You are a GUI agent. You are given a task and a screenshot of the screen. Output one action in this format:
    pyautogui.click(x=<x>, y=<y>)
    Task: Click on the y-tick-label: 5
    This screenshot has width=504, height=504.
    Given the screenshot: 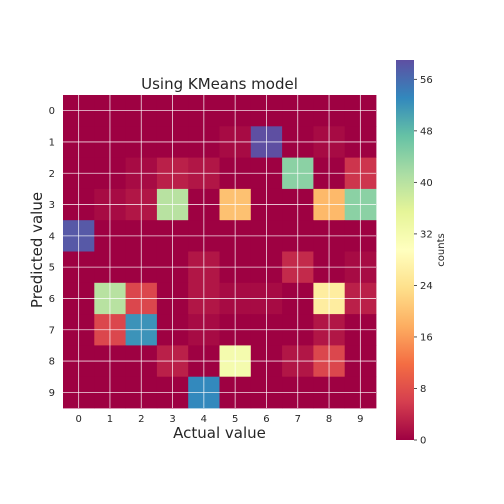 What is the action you would take?
    pyautogui.click(x=52, y=268)
    